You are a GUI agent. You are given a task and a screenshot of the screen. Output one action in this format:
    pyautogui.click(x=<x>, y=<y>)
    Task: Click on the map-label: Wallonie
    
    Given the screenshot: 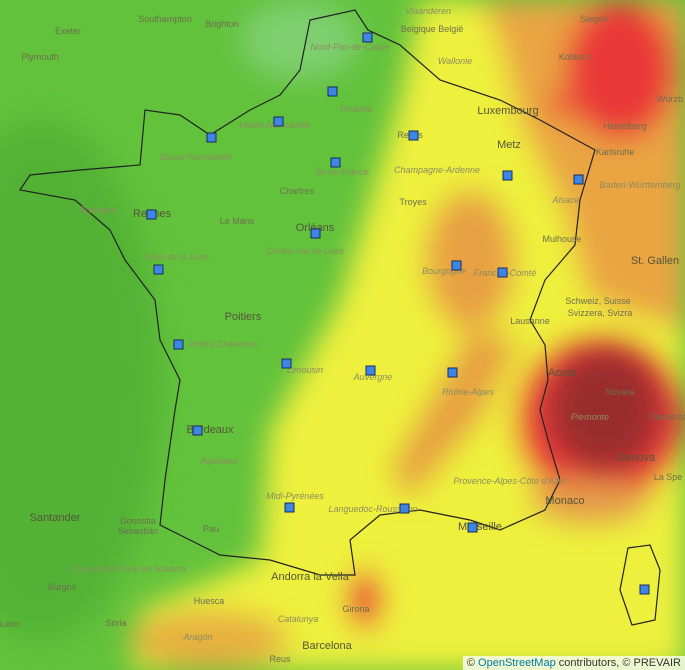 What is the action you would take?
    pyautogui.click(x=455, y=61)
    